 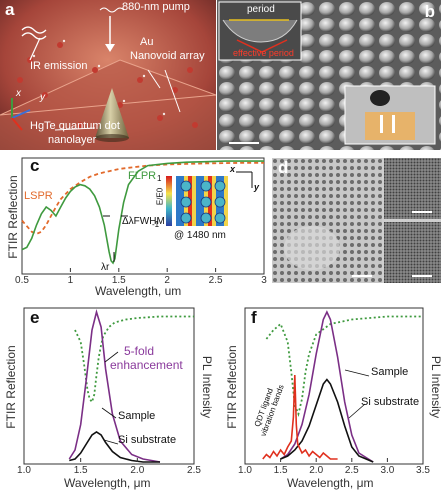 I want to click on enhancement-label-line1: 5-fold, so click(x=139, y=351).